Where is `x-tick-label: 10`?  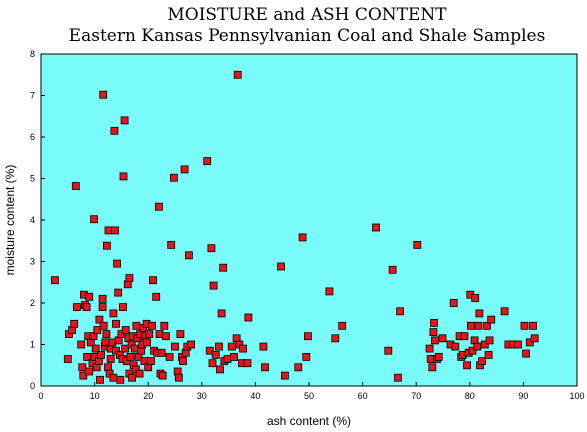 x-tick-label: 10 is located at coordinates (95, 396).